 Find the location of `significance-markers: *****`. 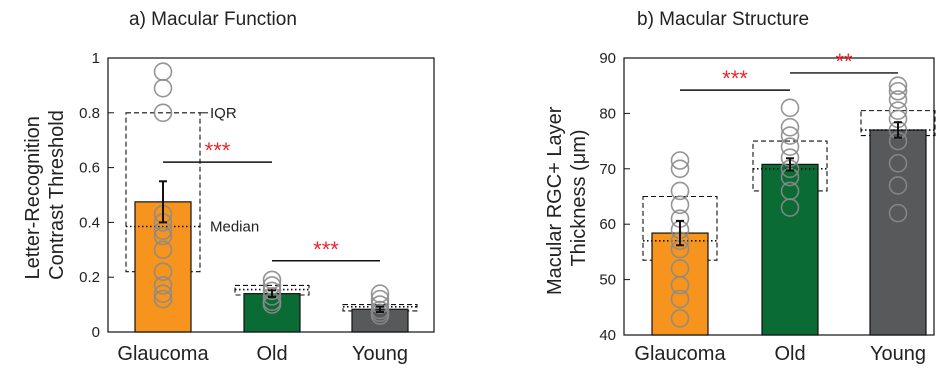

significance-markers: ***** is located at coordinates (789, 70).